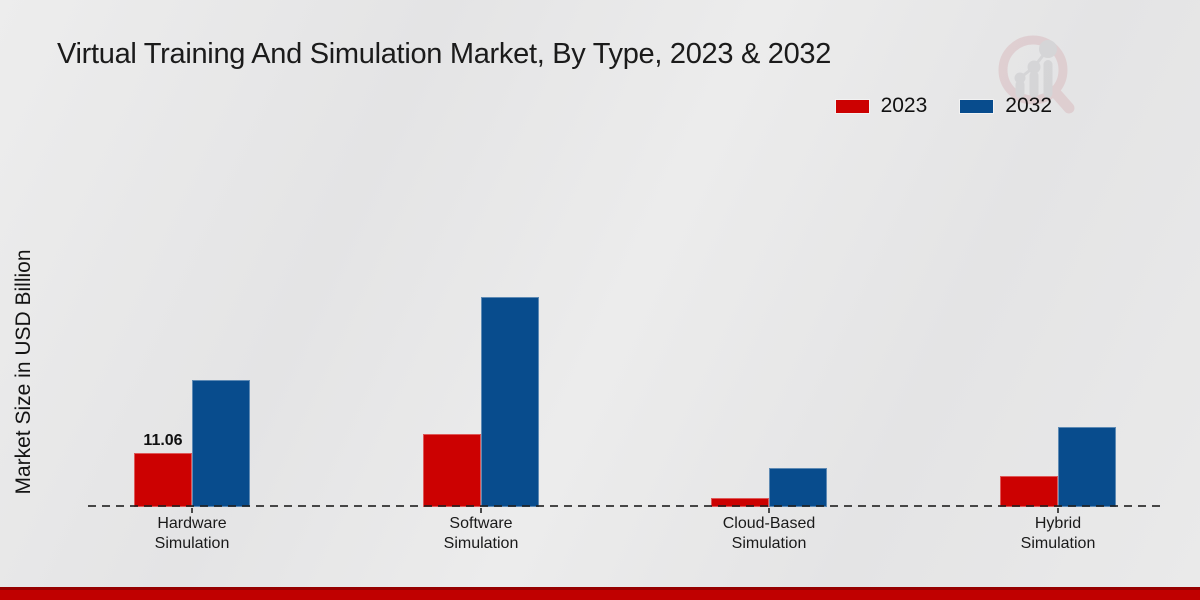  I want to click on bar-2032-hardware-simulation, so click(221, 443).